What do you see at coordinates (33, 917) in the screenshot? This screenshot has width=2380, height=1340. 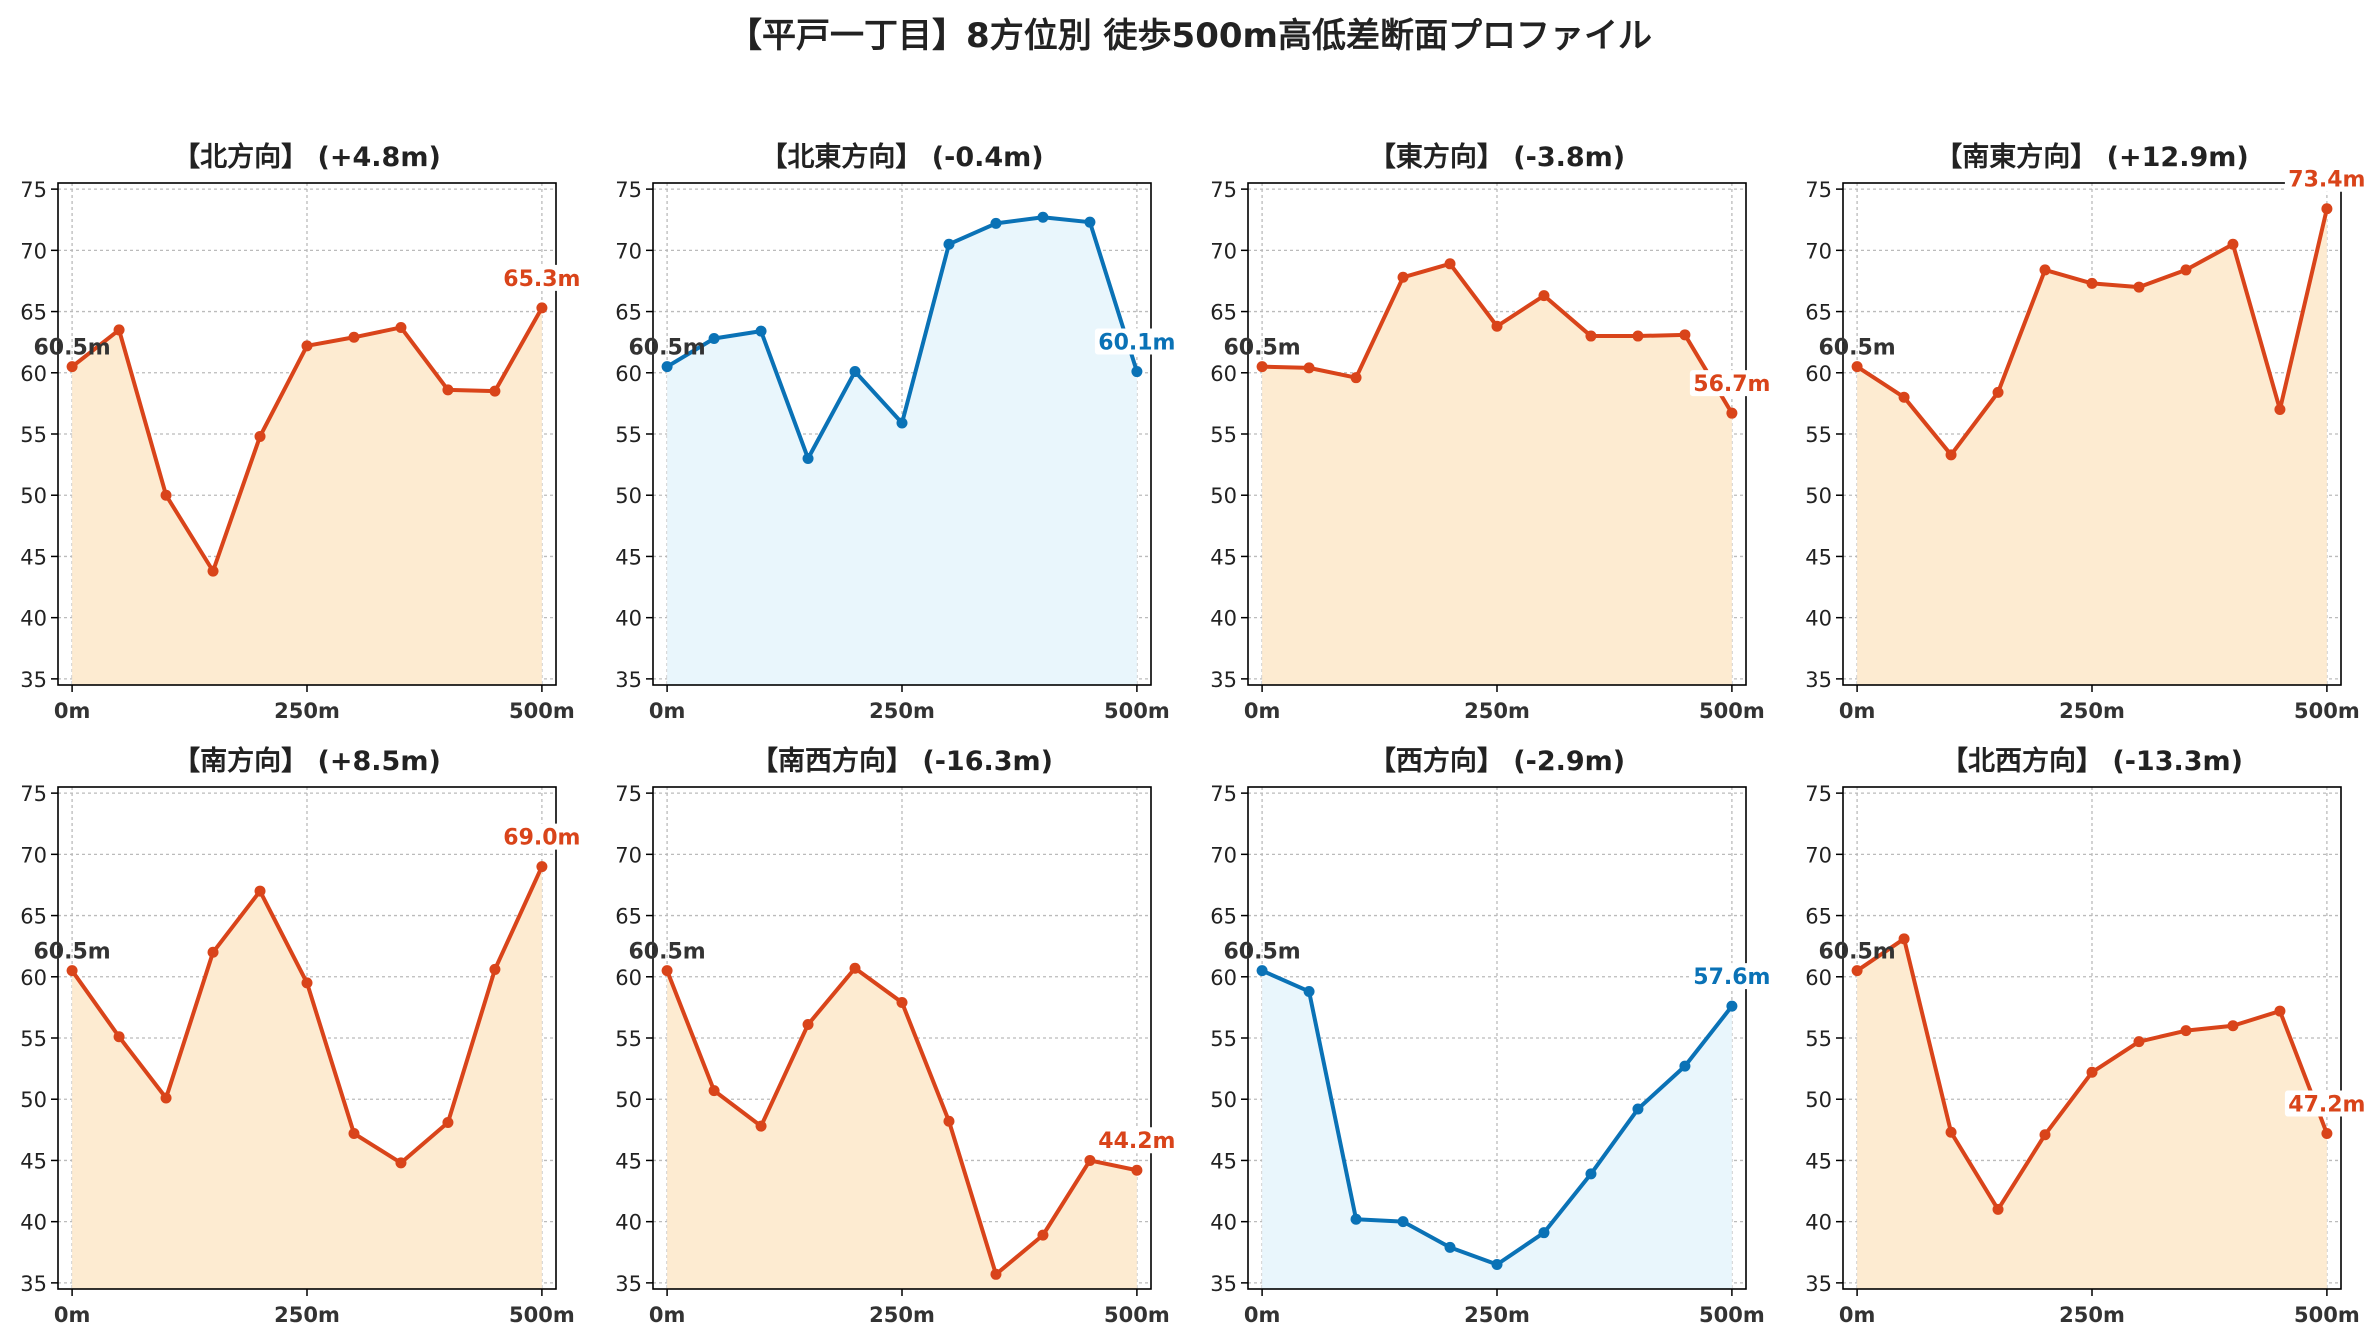 I see `y-tick-label: 65` at bounding box center [33, 917].